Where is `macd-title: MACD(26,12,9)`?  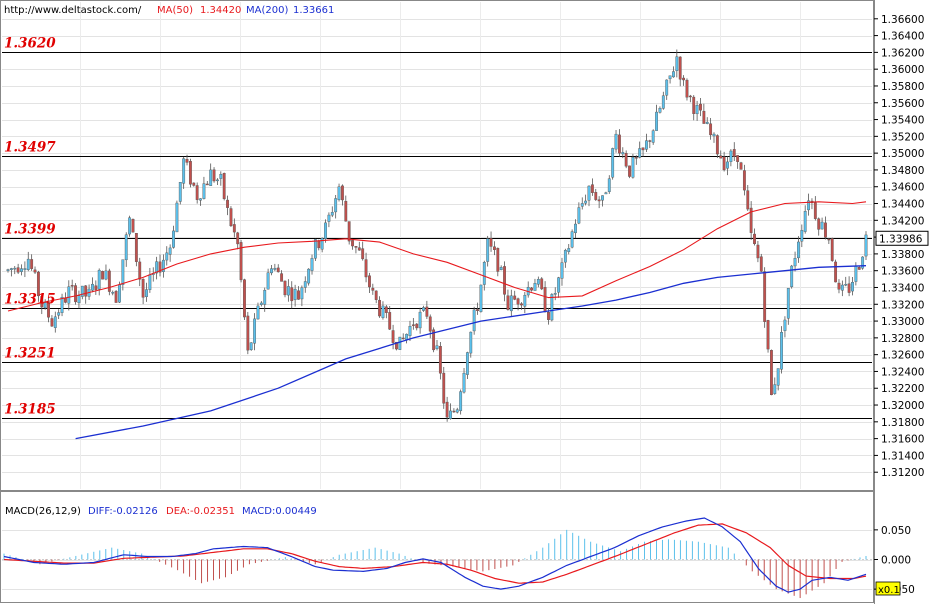
macd-title: MACD(26,12,9) is located at coordinates (43, 511).